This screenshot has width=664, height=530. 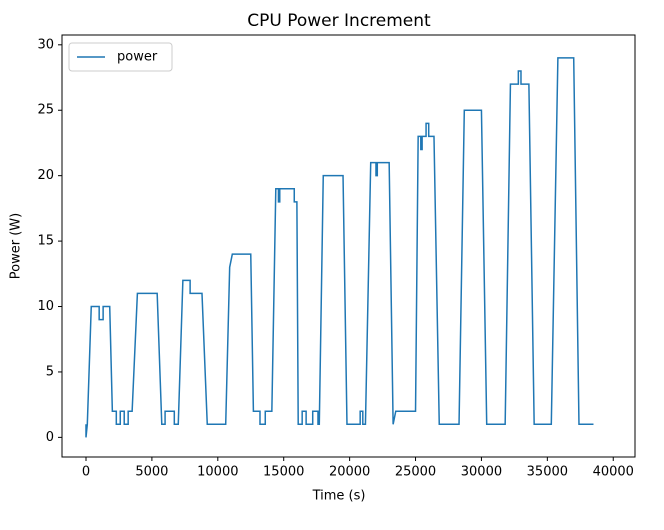 I want to click on y-tick-label: 5, so click(x=50, y=371).